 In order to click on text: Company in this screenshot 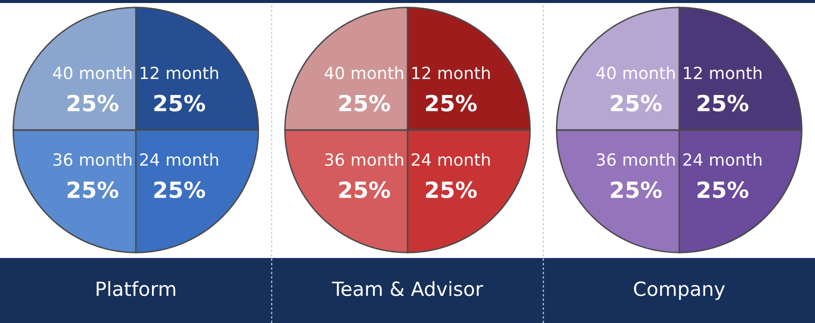, I will do `click(679, 290)`.